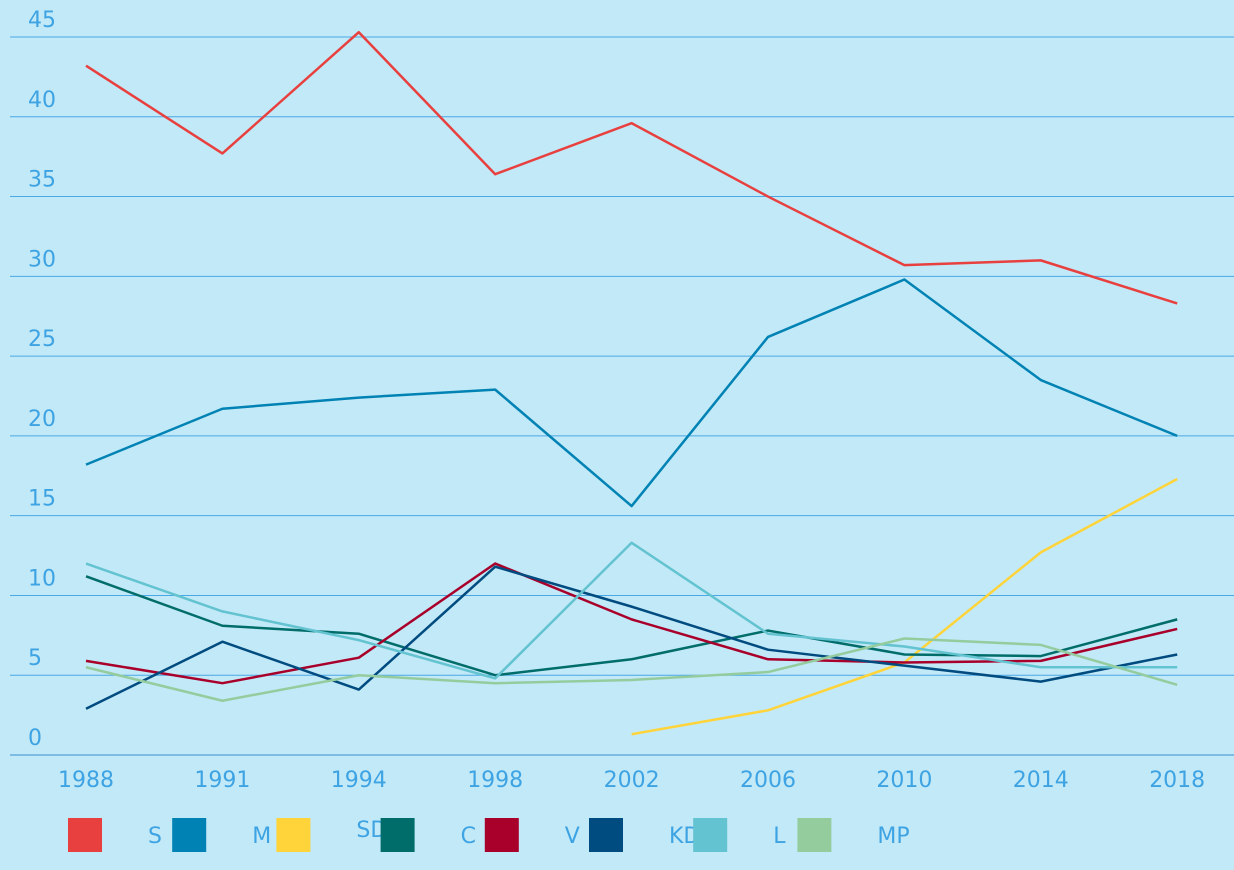 The width and height of the screenshot is (1234, 870). Describe the element at coordinates (42, 499) in the screenshot. I see `y-tick-label: 15` at that location.